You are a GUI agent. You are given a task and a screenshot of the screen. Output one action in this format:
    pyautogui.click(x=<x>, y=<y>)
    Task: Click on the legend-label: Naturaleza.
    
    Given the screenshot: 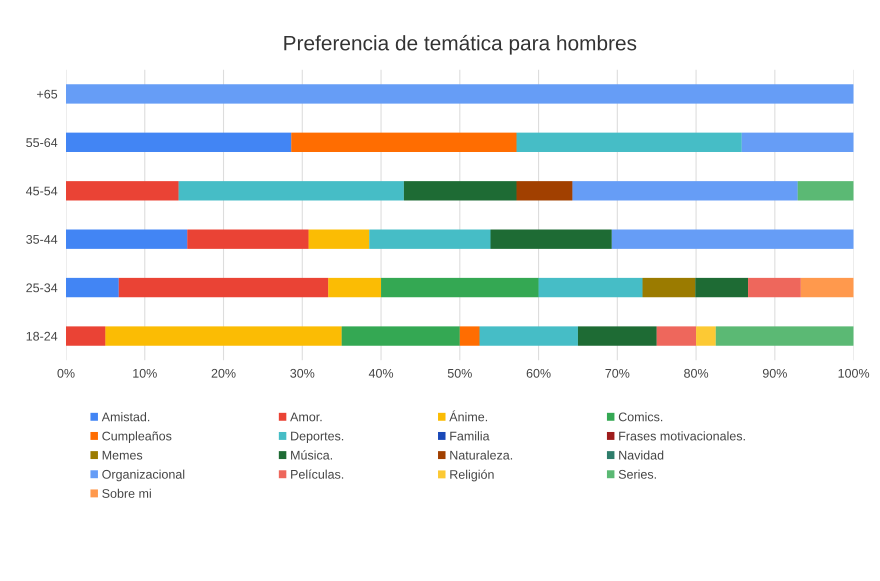 What is the action you would take?
    pyautogui.click(x=481, y=455)
    